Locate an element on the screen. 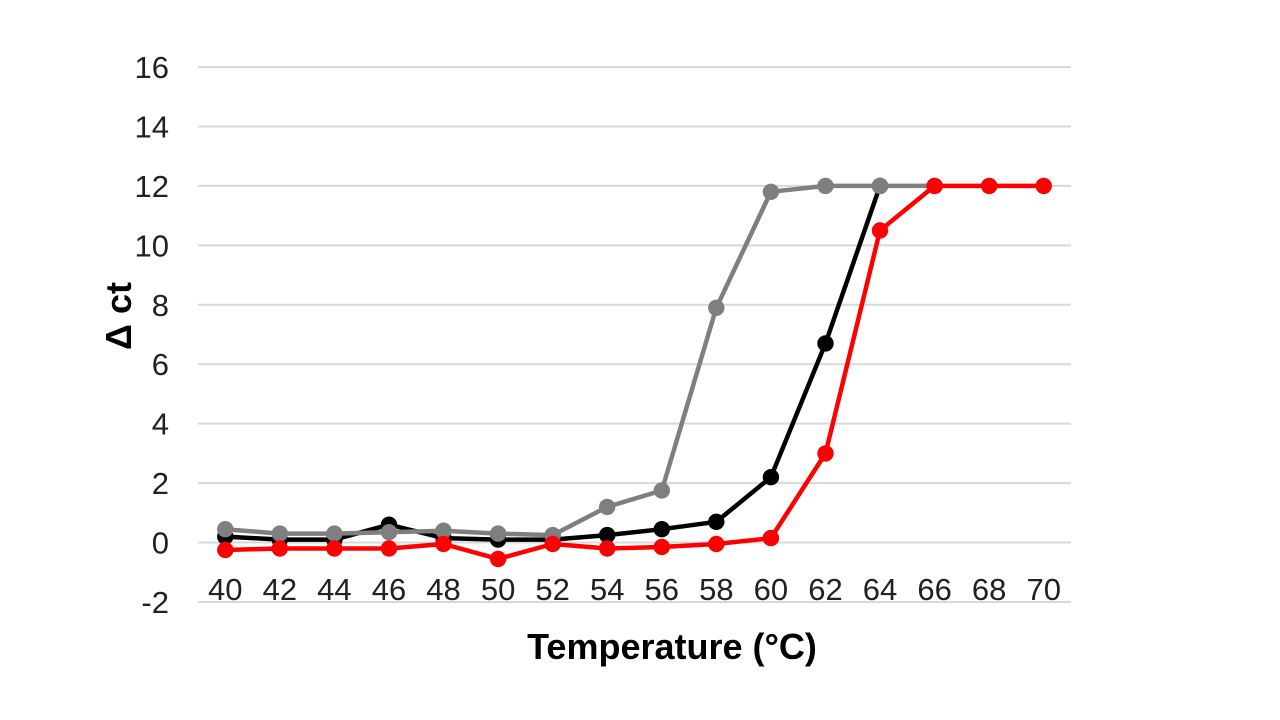 The width and height of the screenshot is (1280, 720). y-axis-tick-label: 0 is located at coordinates (160, 543).